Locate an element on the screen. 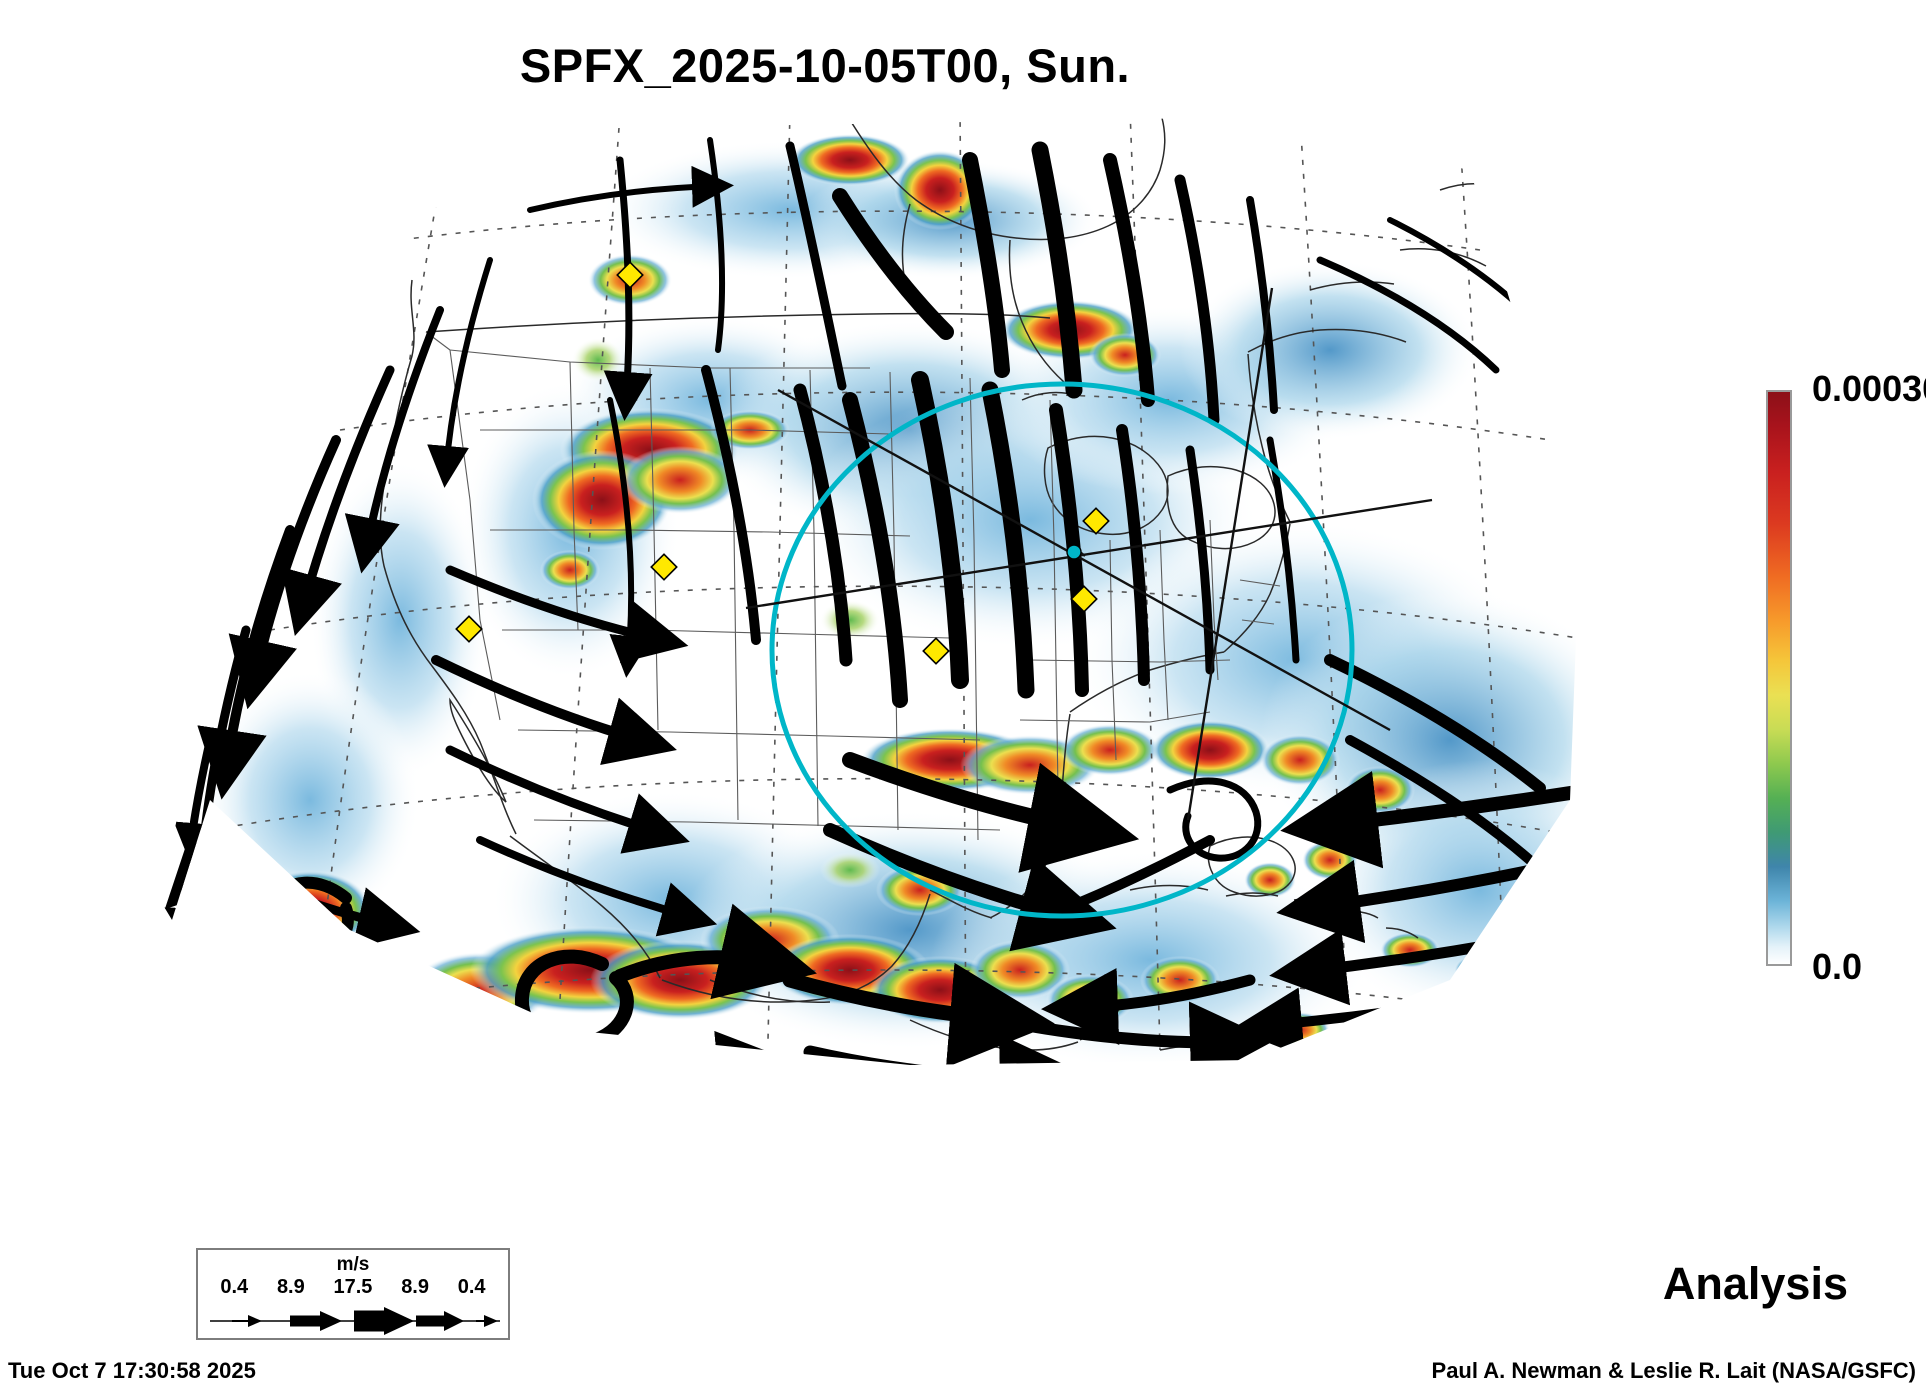  page-title: SPFX_2025-10-05T00, Sun. is located at coordinates (825, 65).